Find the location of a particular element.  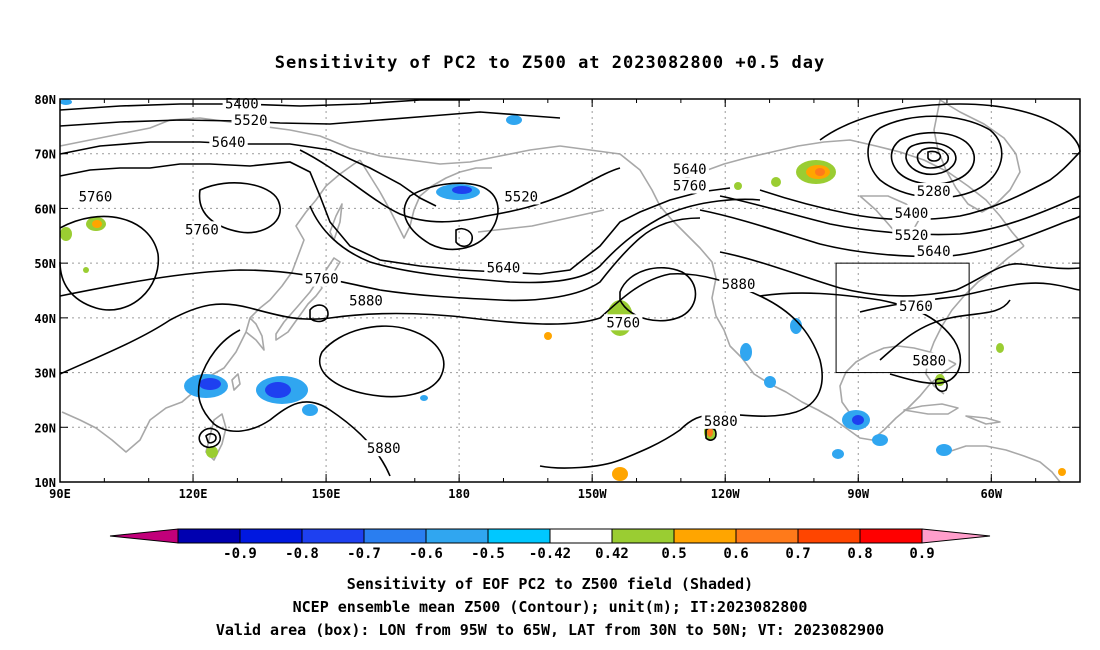

y-tick-label: 60N is located at coordinates (45, 209).